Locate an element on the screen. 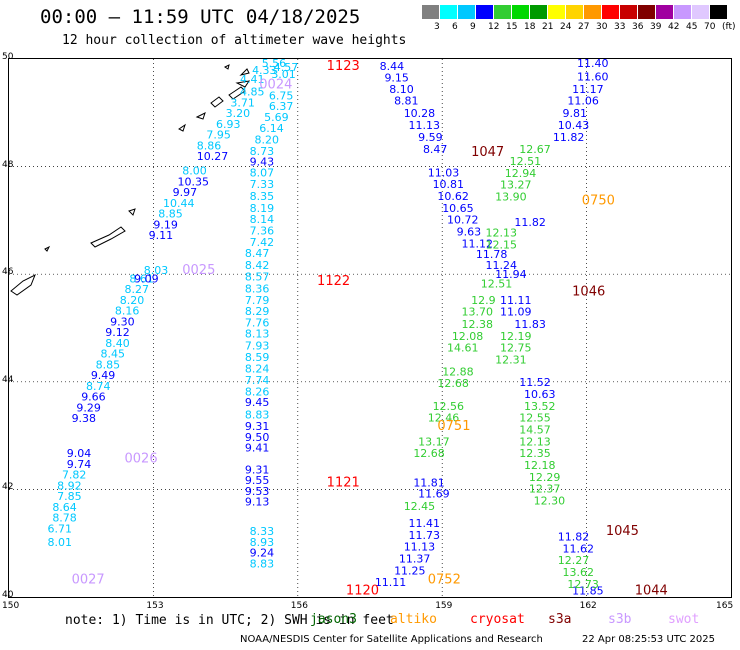  wave-height-label: 10.65 is located at coordinates (458, 208).